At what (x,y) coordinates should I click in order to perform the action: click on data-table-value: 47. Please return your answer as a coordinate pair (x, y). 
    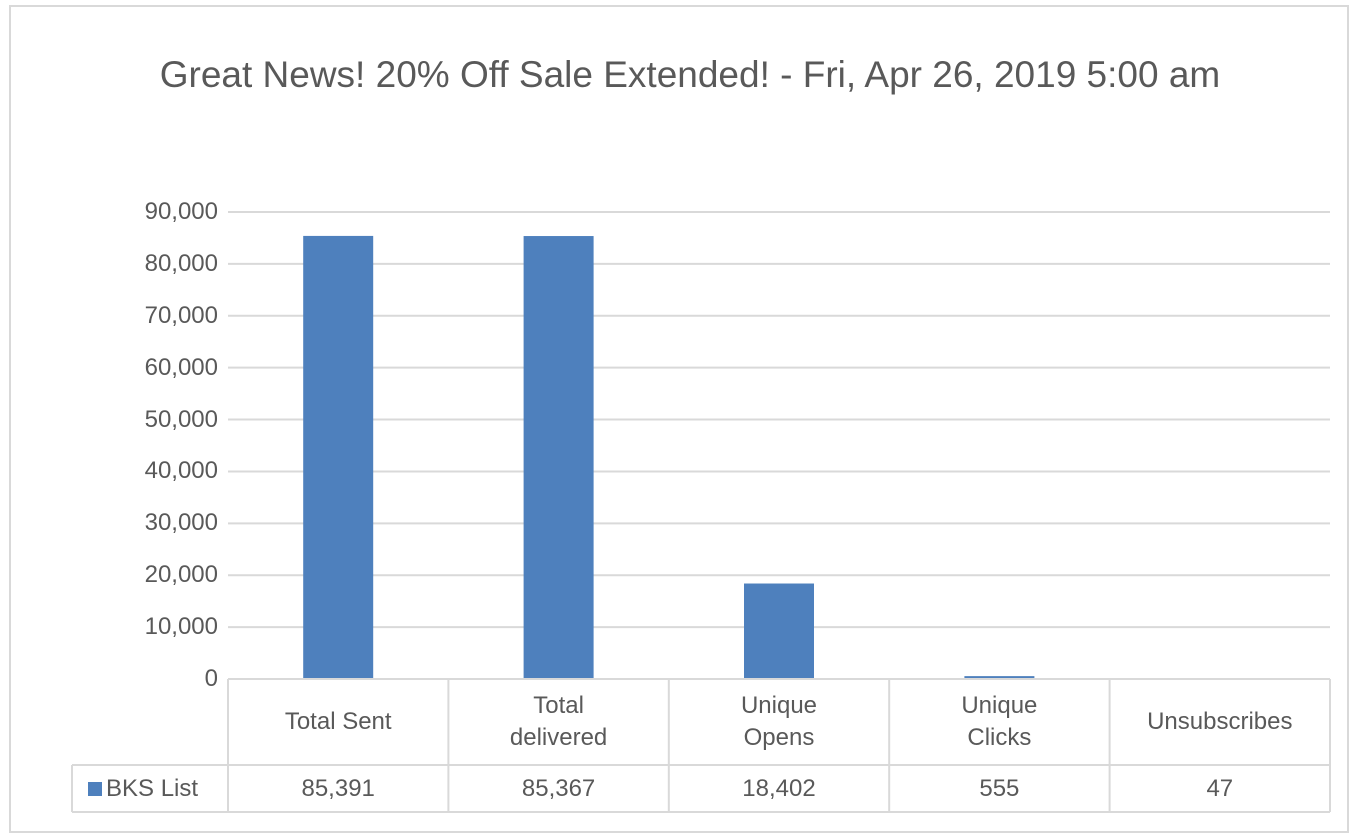
    Looking at the image, I should click on (1220, 788).